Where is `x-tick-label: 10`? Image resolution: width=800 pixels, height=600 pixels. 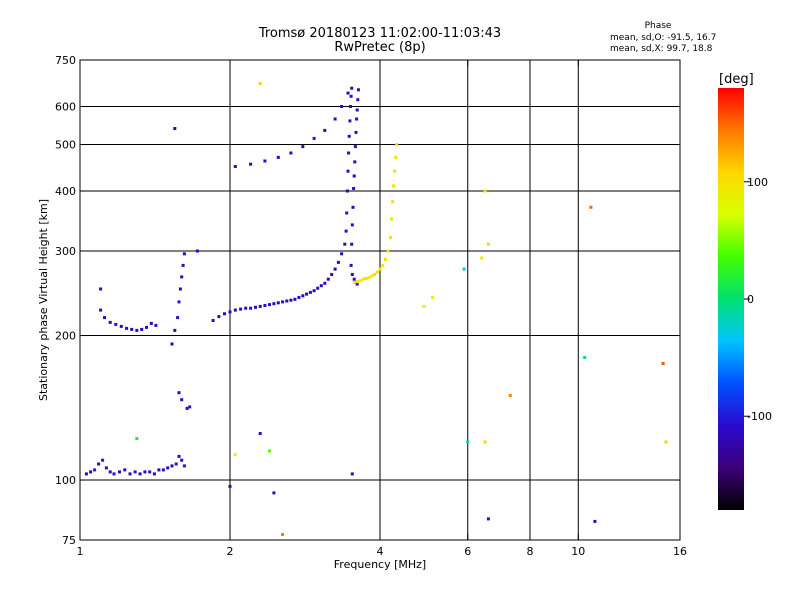 x-tick-label: 10 is located at coordinates (578, 551).